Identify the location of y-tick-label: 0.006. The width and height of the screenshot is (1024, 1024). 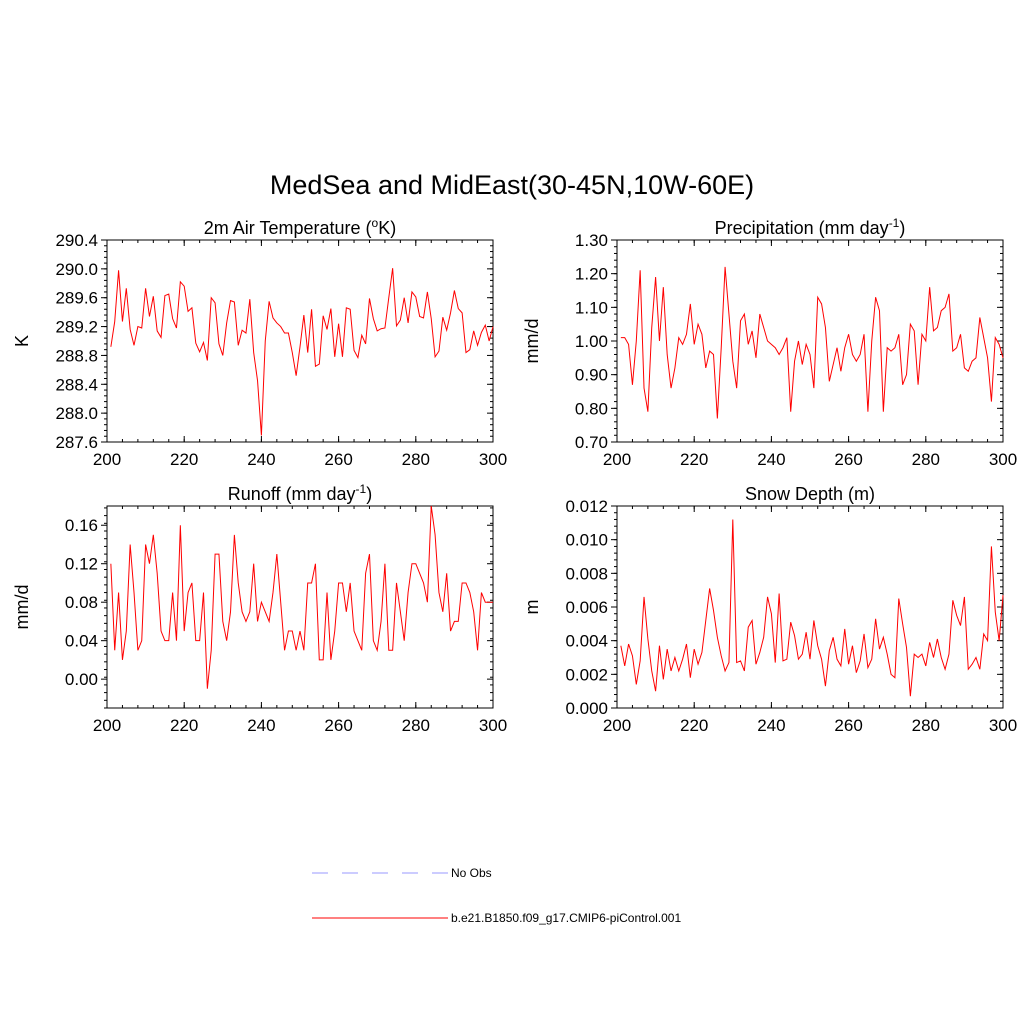
(586, 607).